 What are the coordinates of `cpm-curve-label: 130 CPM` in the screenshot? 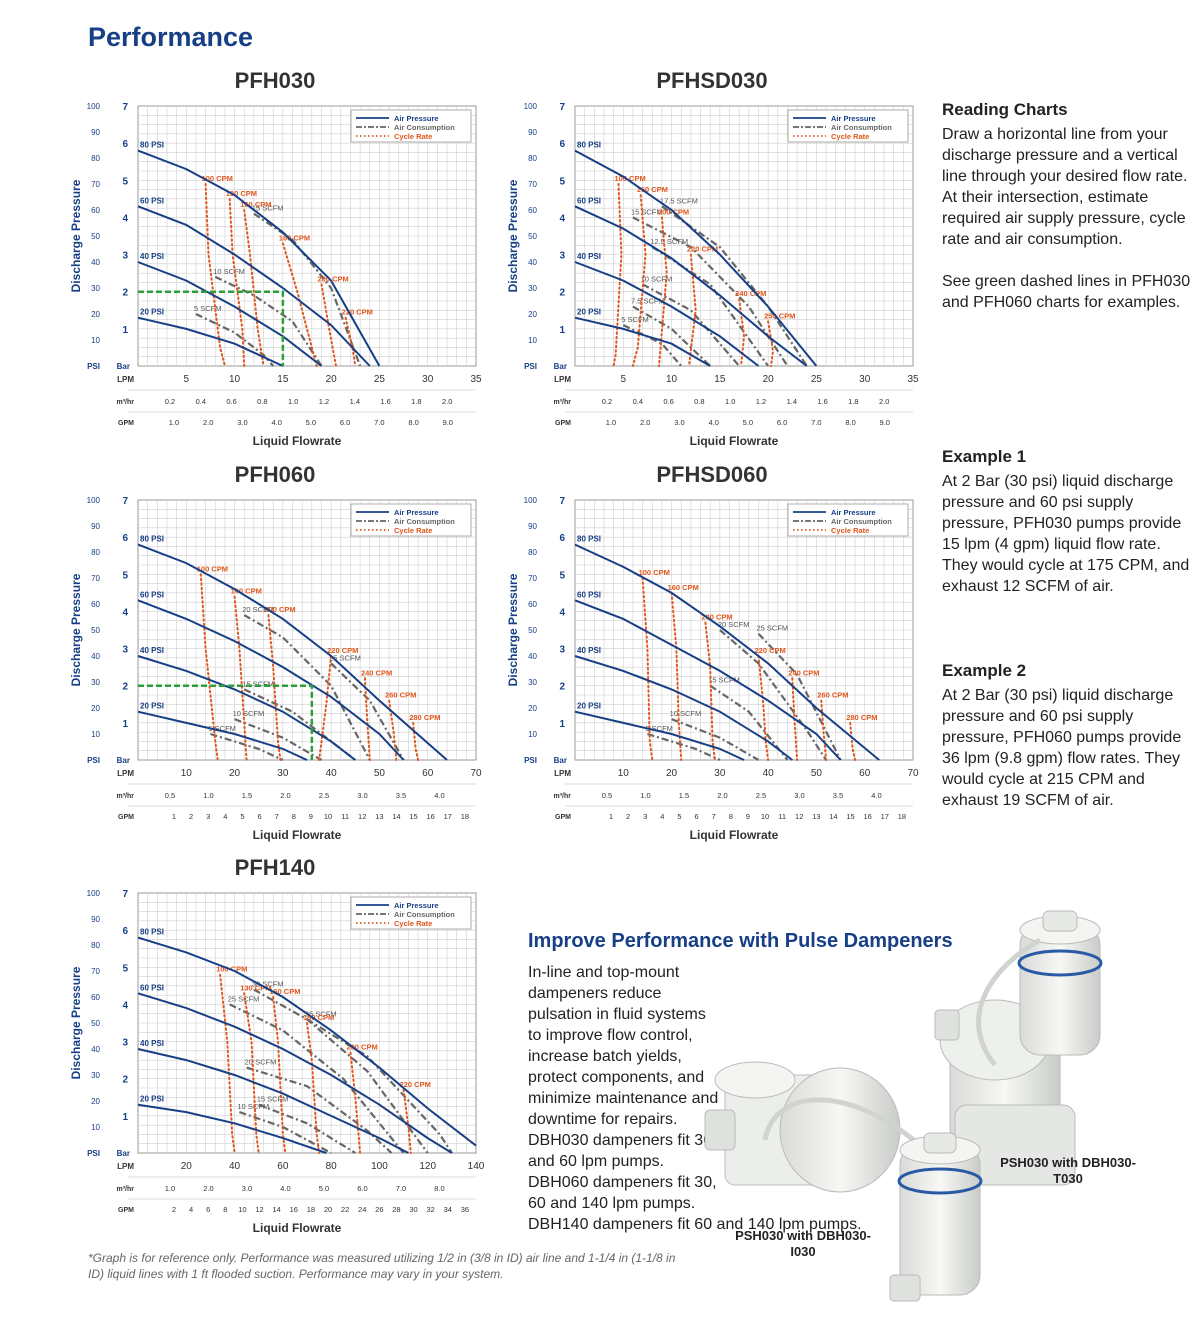 It's located at (241, 193).